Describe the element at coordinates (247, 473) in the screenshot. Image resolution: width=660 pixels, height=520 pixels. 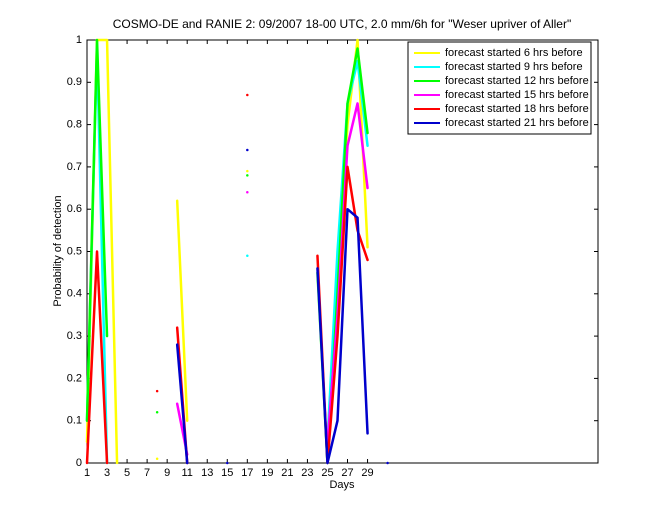
I see `x-tick-label: 17` at that location.